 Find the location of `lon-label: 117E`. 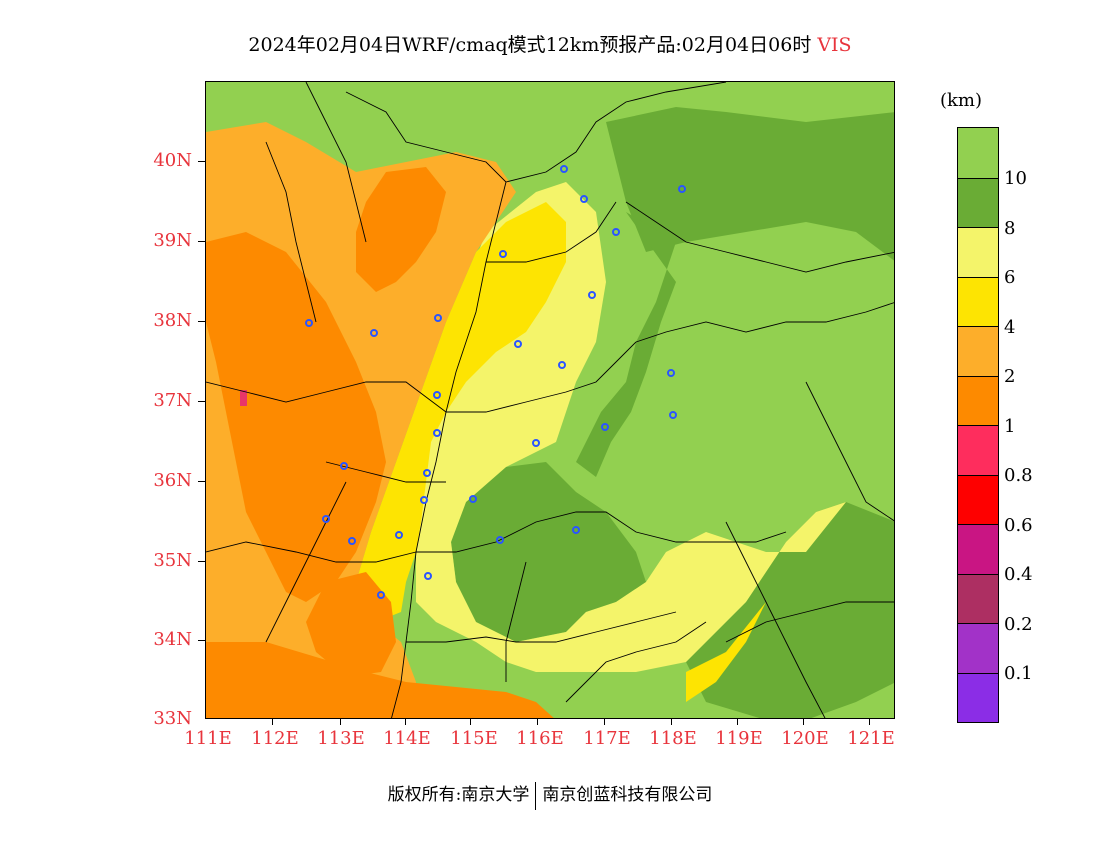

lon-label: 117E is located at coordinates (607, 738).